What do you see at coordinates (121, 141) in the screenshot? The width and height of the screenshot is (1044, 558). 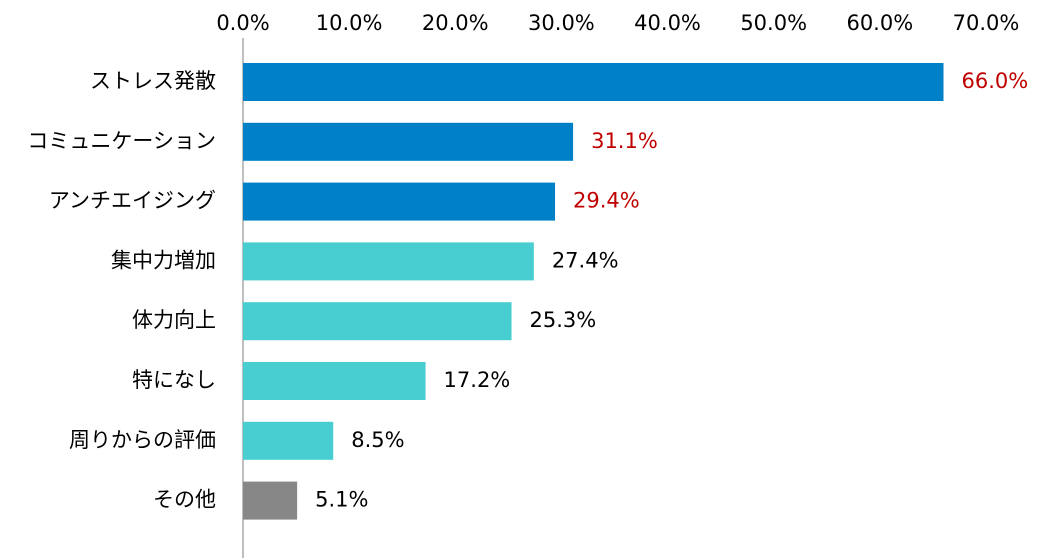 I see `category-label: コミュニケーション` at bounding box center [121, 141].